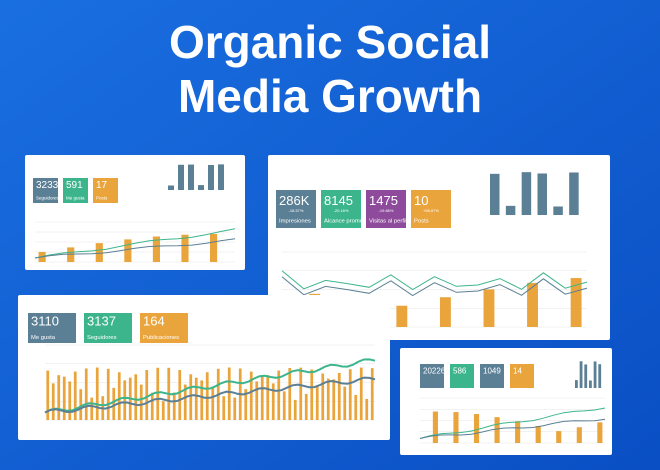  What do you see at coordinates (492, 370) in the screenshot?
I see `kpi-value: 1049` at bounding box center [492, 370].